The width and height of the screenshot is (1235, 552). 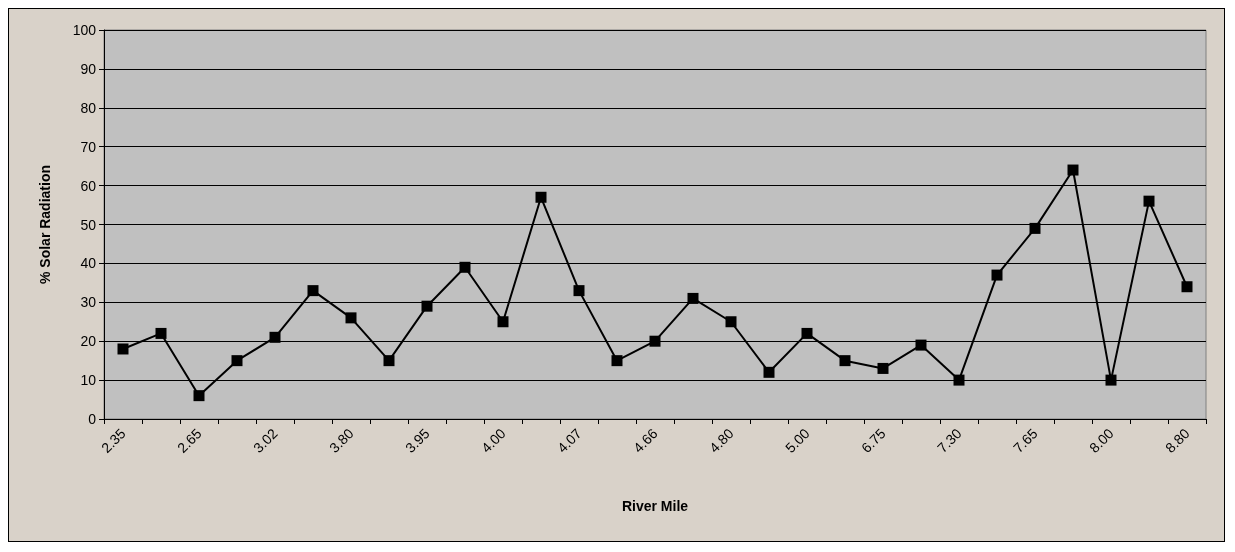 I want to click on y-tick-label: 100, so click(x=84, y=30).